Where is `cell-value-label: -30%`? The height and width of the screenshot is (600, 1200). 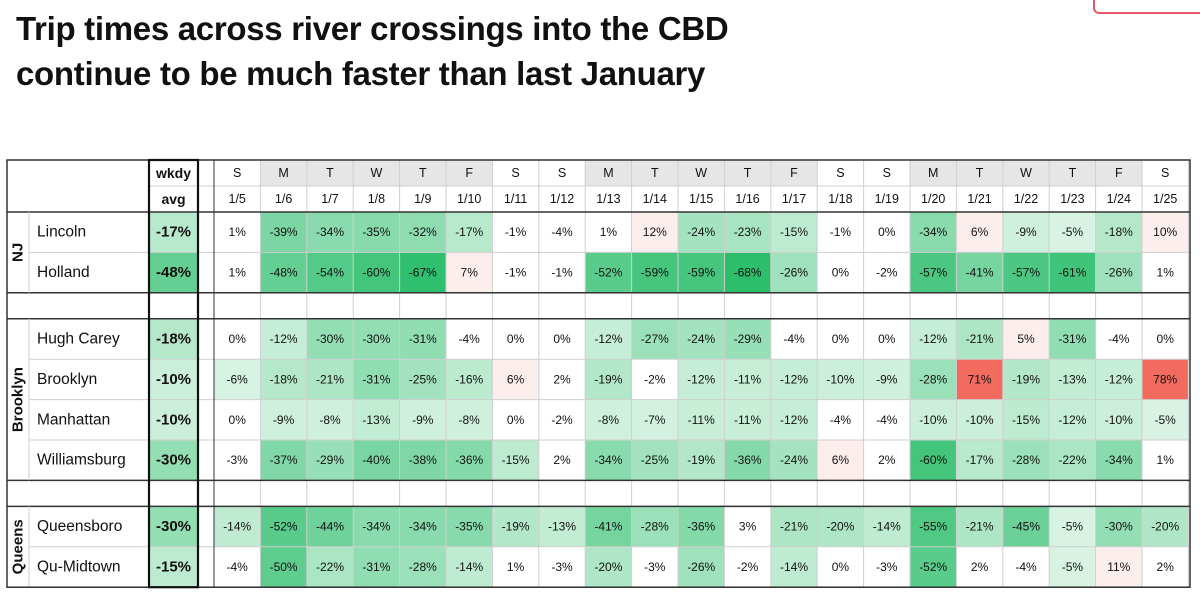 cell-value-label: -30% is located at coordinates (376, 339).